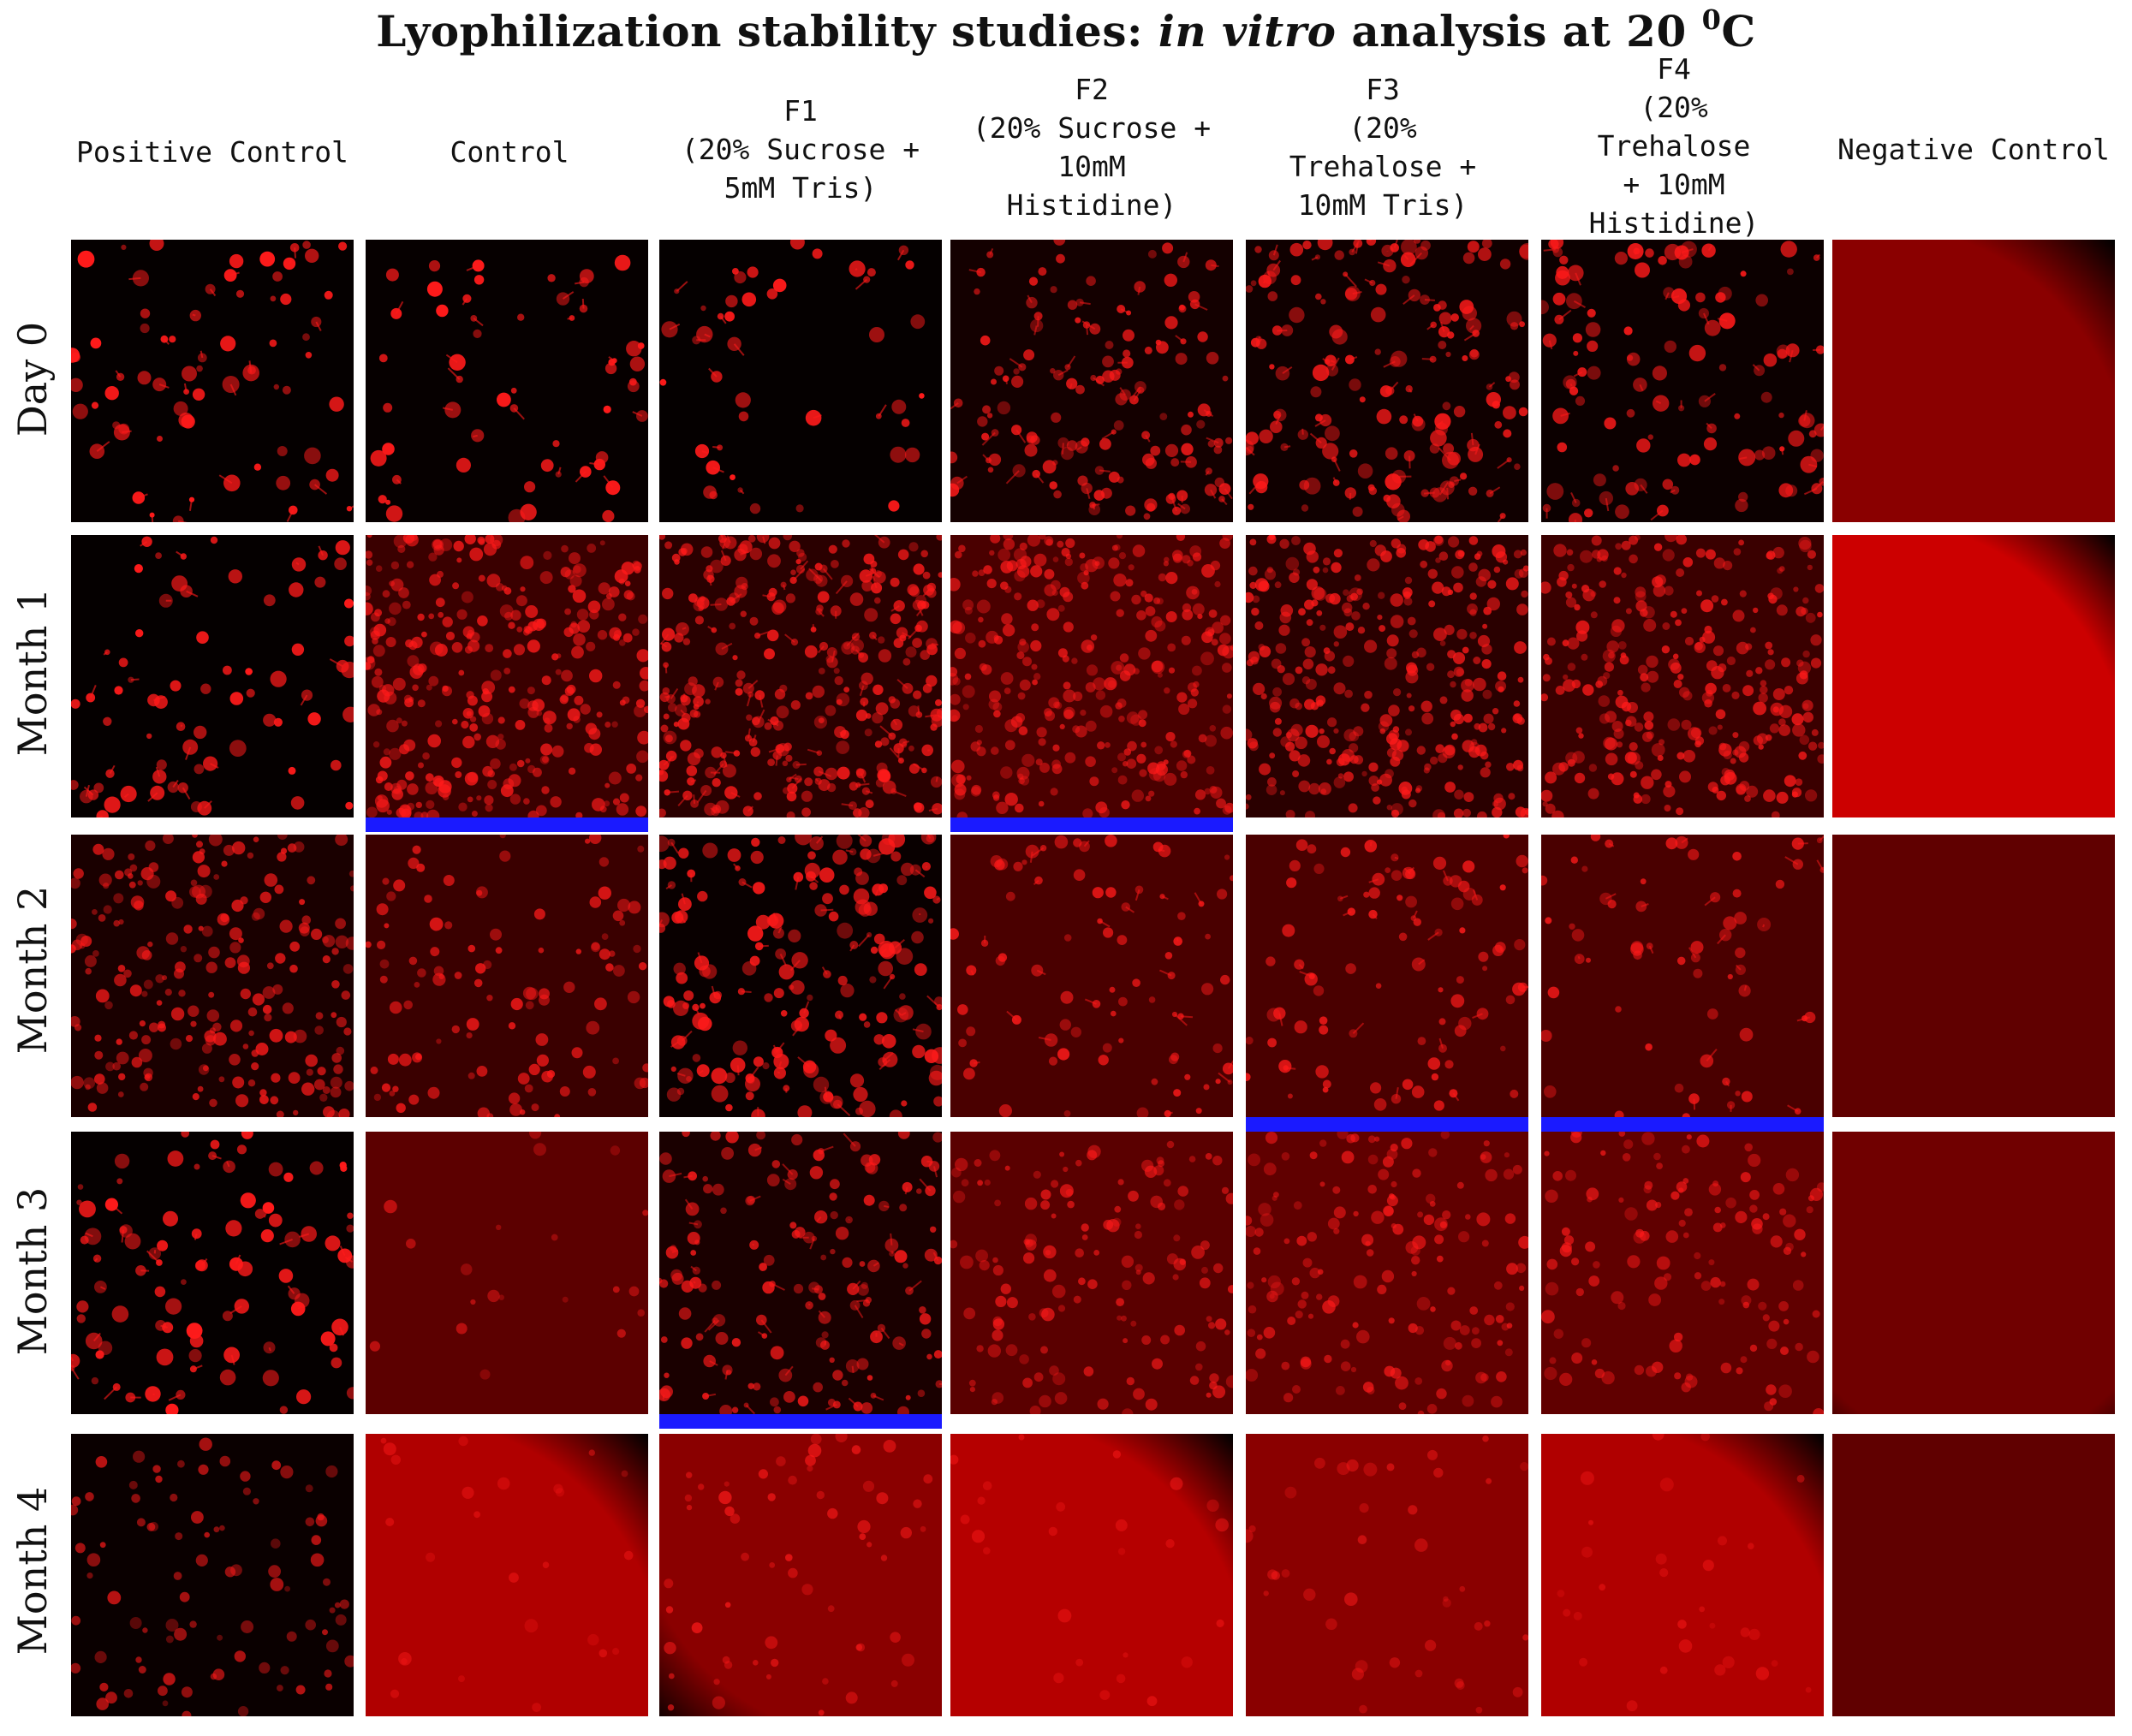 This screenshot has height=1736, width=2132. I want to click on highlight-bar-month-3-f1, so click(800, 1422).